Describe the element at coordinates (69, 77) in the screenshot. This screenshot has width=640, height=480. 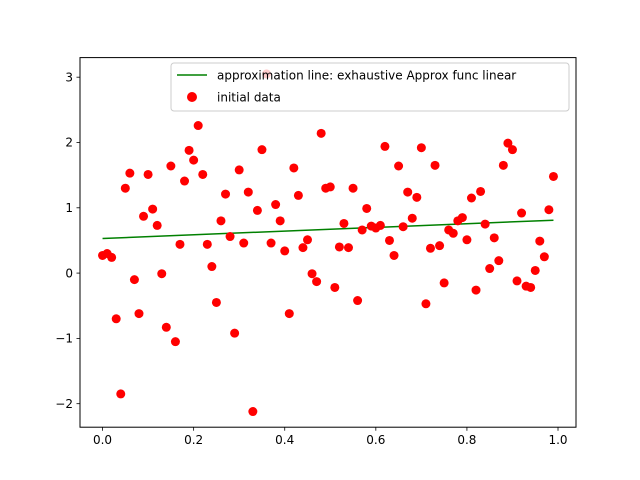
I see `y-tick-label: 3` at that location.